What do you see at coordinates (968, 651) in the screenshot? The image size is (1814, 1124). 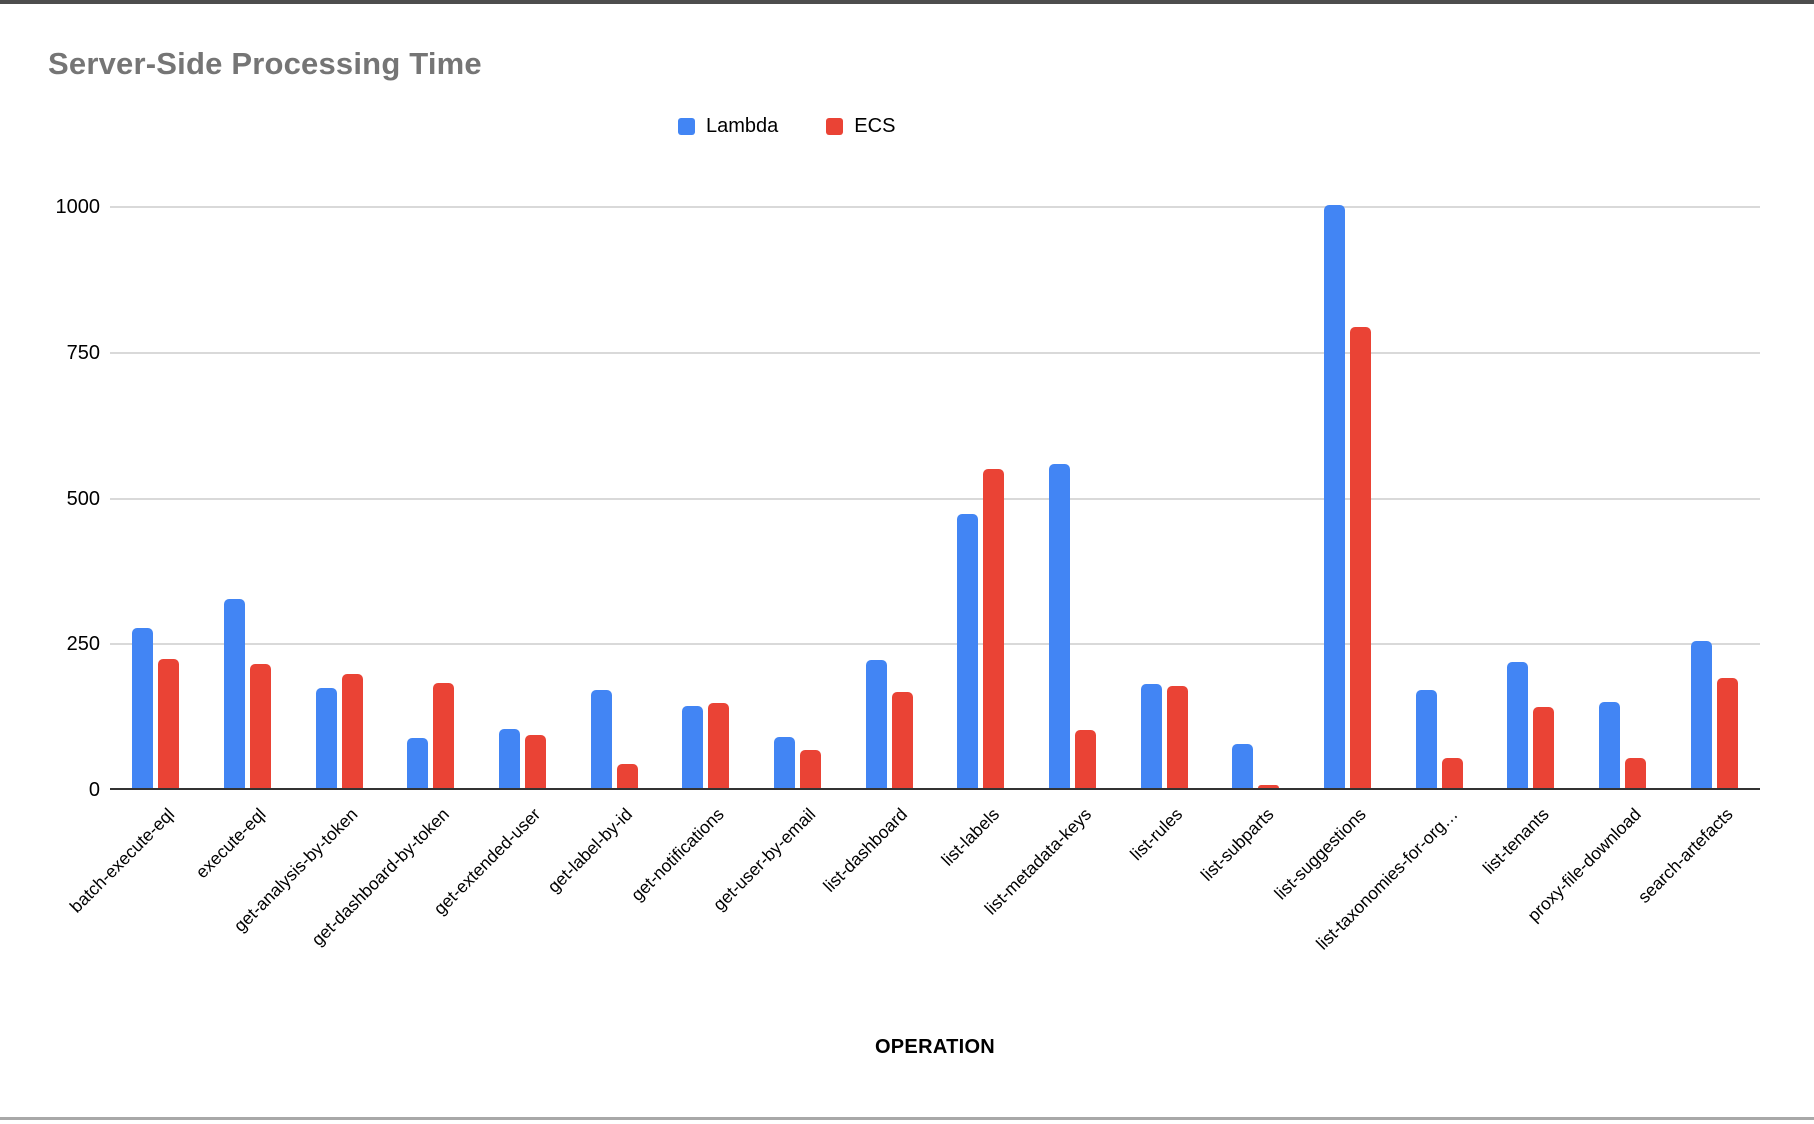 I see `bar-lambda-list-labels` at bounding box center [968, 651].